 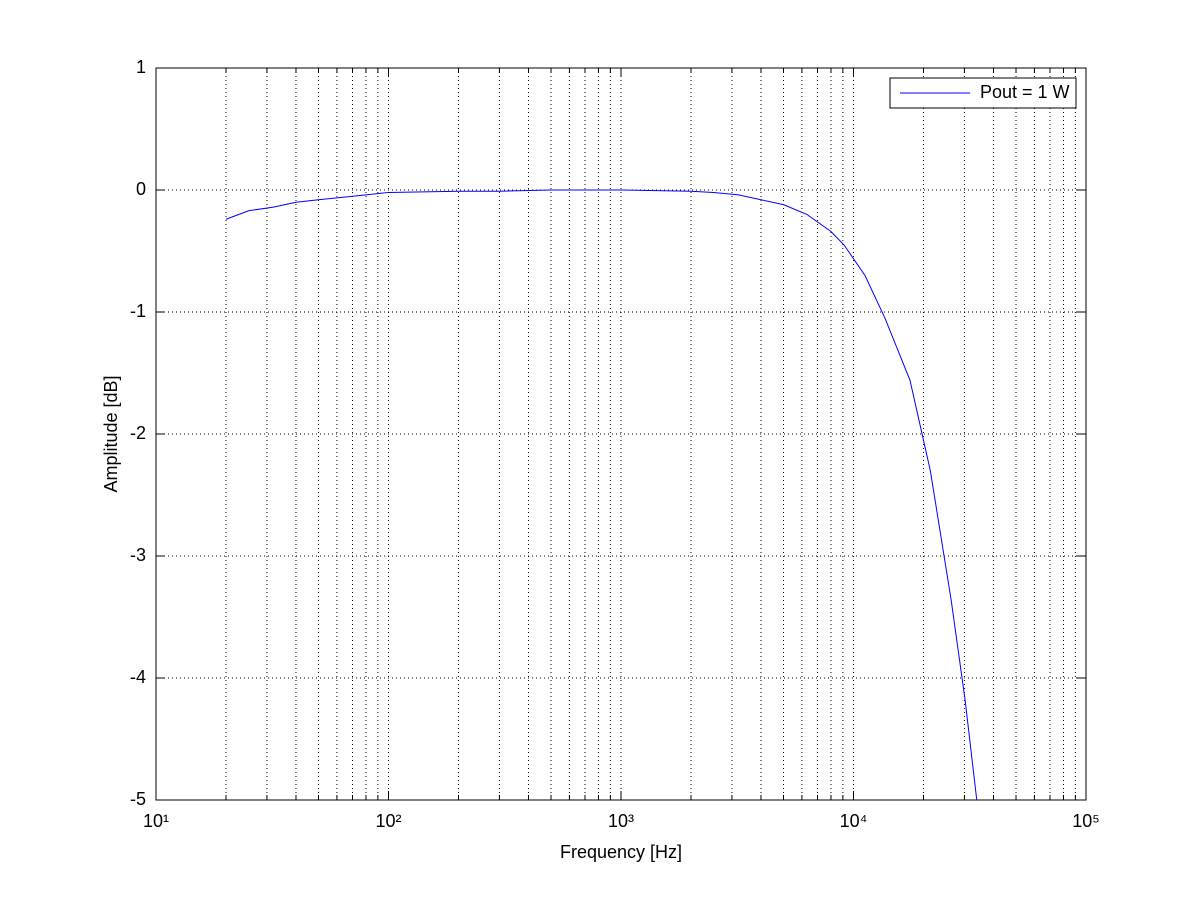 I want to click on y-tick-label: -4, so click(x=138, y=677).